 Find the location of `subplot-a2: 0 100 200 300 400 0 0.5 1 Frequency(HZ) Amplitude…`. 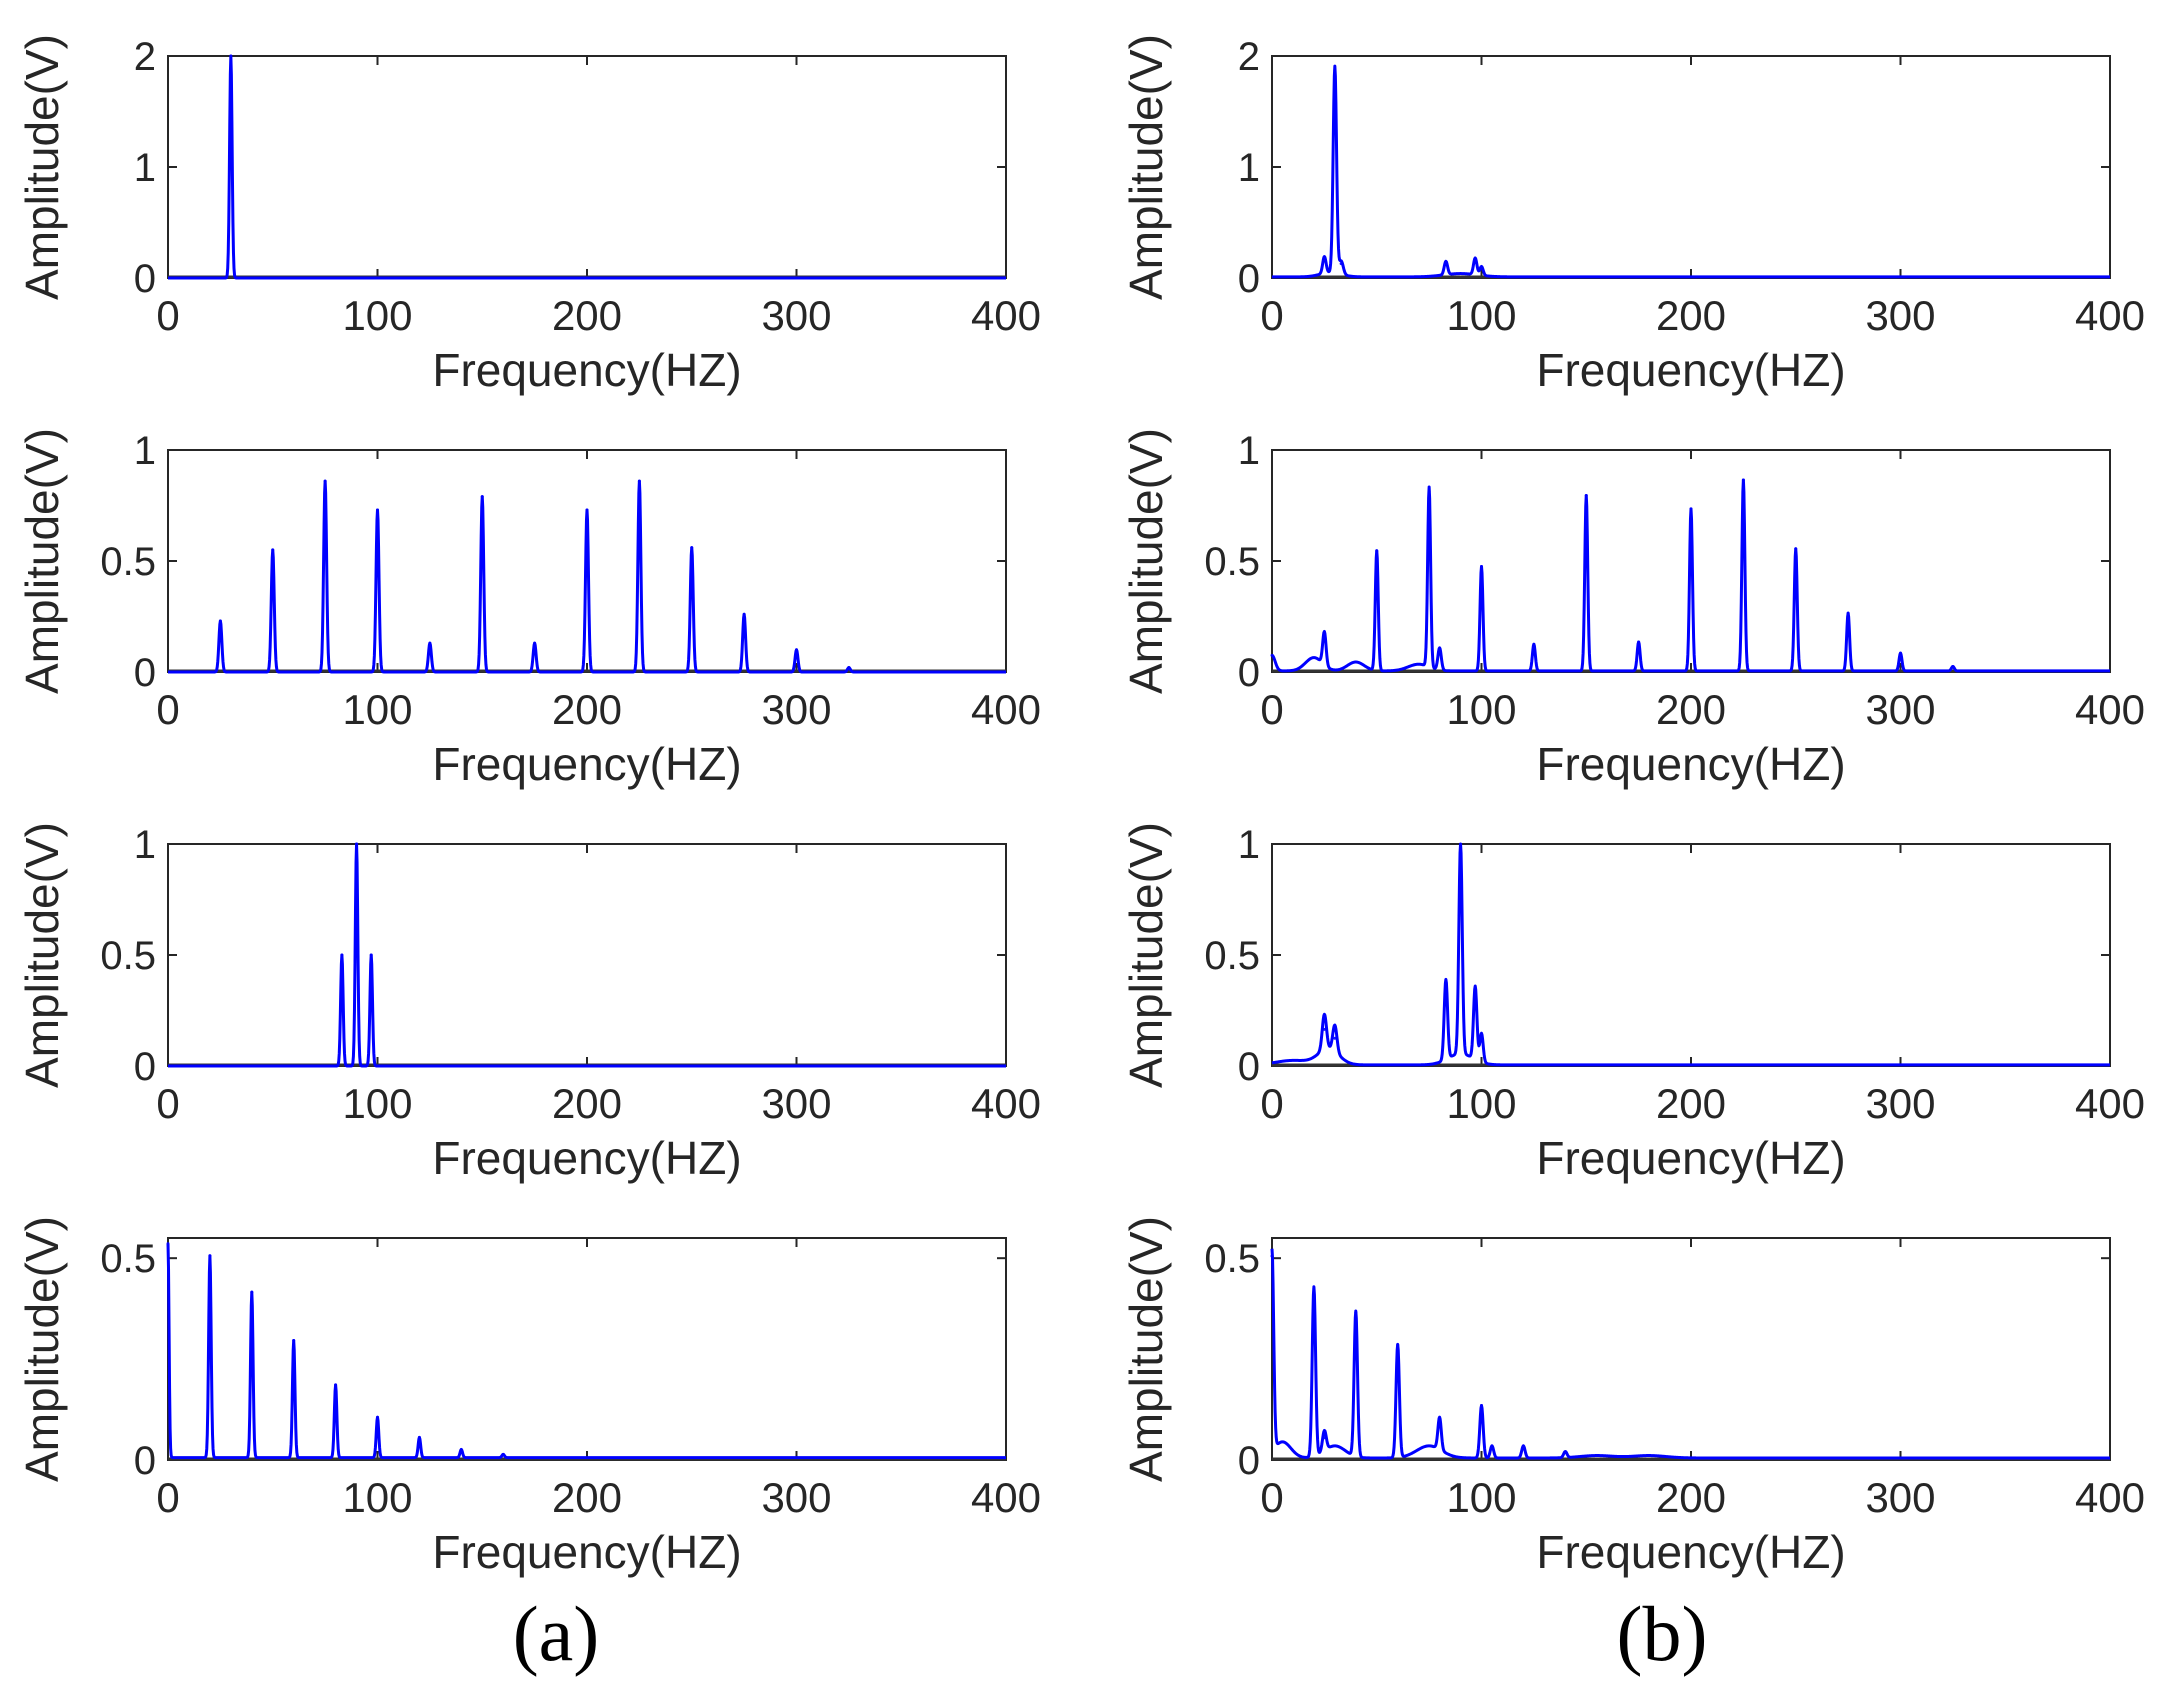

subplot-a2: 0 100 200 300 400 0 0.5 1 Frequency(HZ) Amplitude… is located at coordinates (528, 609).